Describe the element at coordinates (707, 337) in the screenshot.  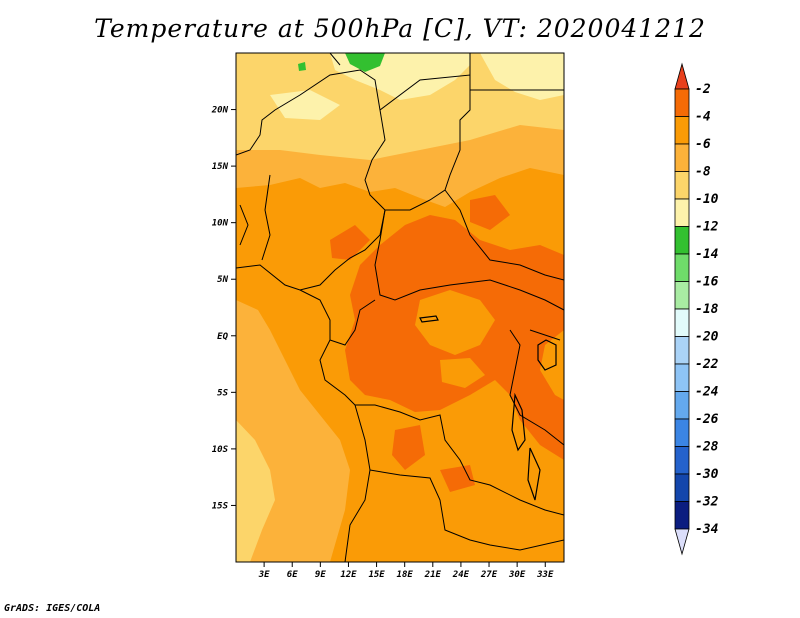
I see `colorbar-label: -20` at that location.